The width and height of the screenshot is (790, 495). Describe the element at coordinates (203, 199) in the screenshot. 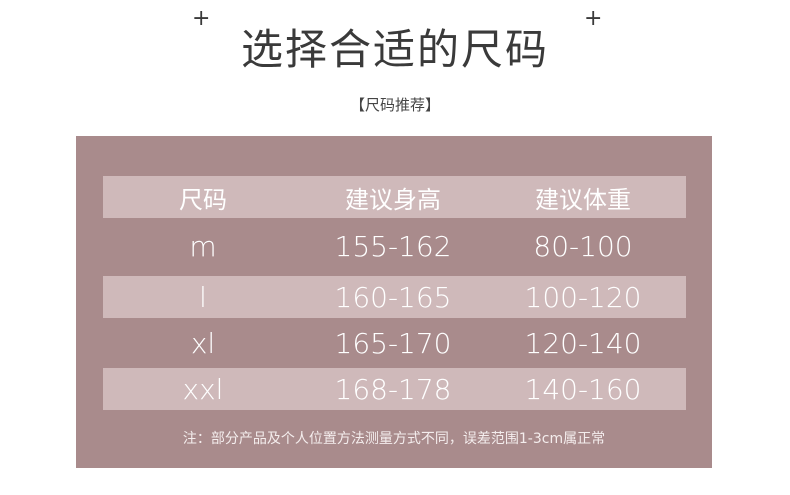

I see `header-size: 尺码` at that location.